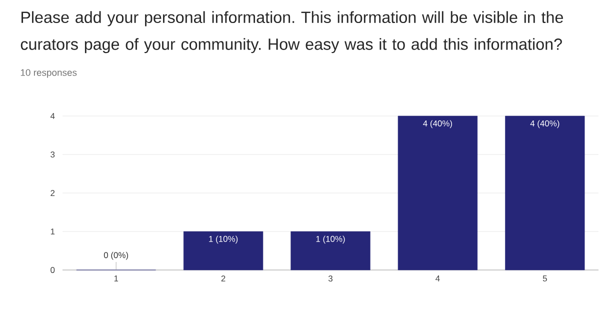 This screenshot has width=600, height=335. What do you see at coordinates (52, 116) in the screenshot?
I see `y-tick-label: 4` at bounding box center [52, 116].